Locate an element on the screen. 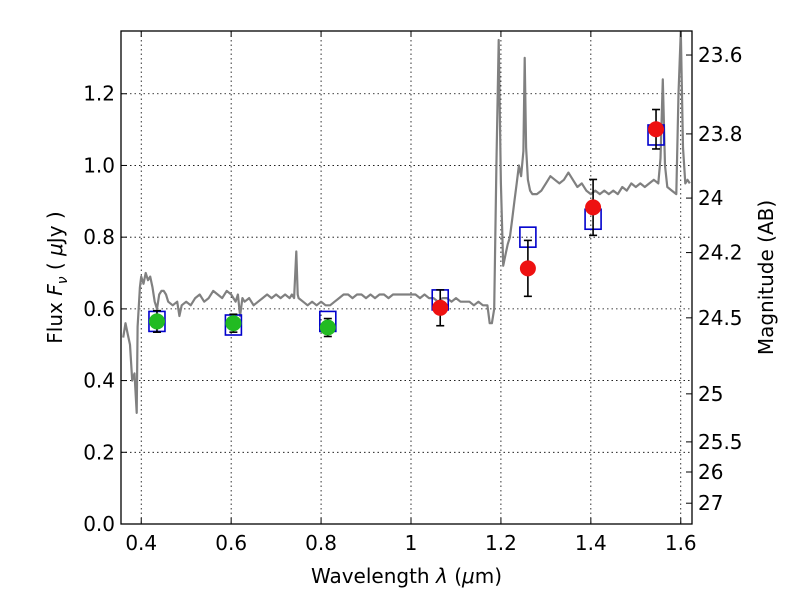  x-axis-unit-rest: m) is located at coordinates (488, 576).